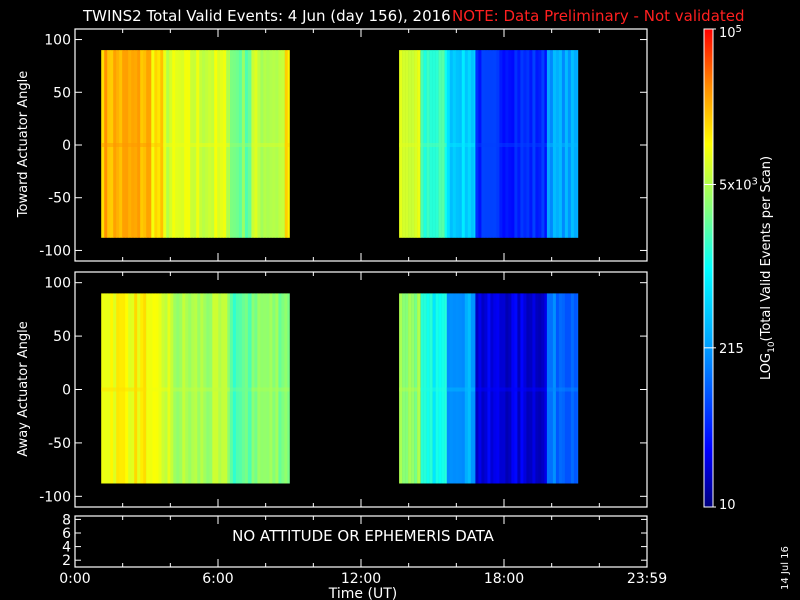  I want to click on mid-segment-1-zero-band, so click(158, 389).